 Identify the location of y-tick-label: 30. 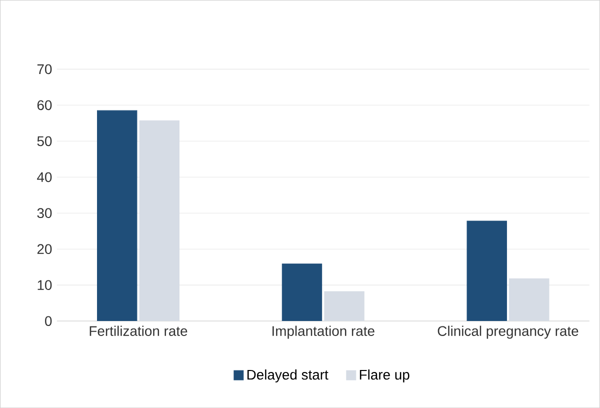
(44, 213).